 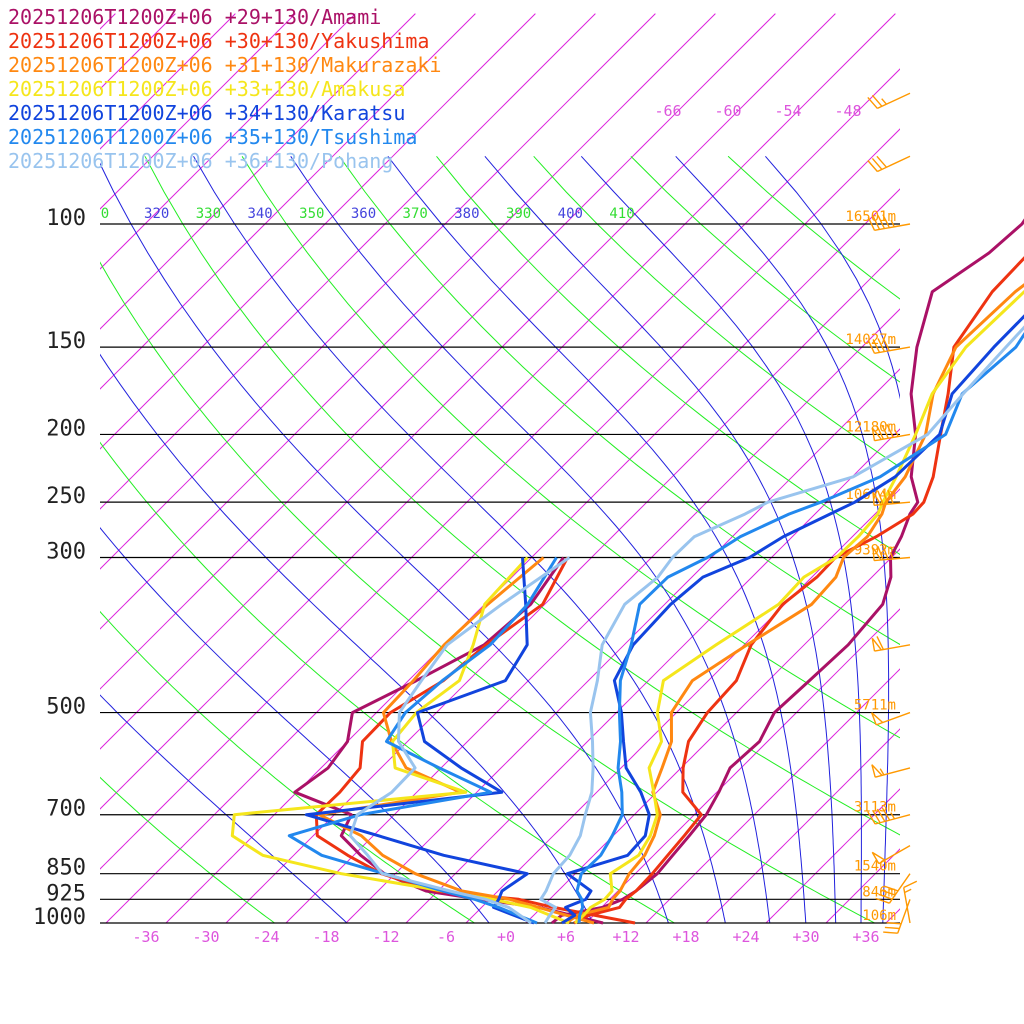 I want to click on legend-entry: 20251206T1200Z+06 +31+130/Makurazaki, so click(x=224, y=65).